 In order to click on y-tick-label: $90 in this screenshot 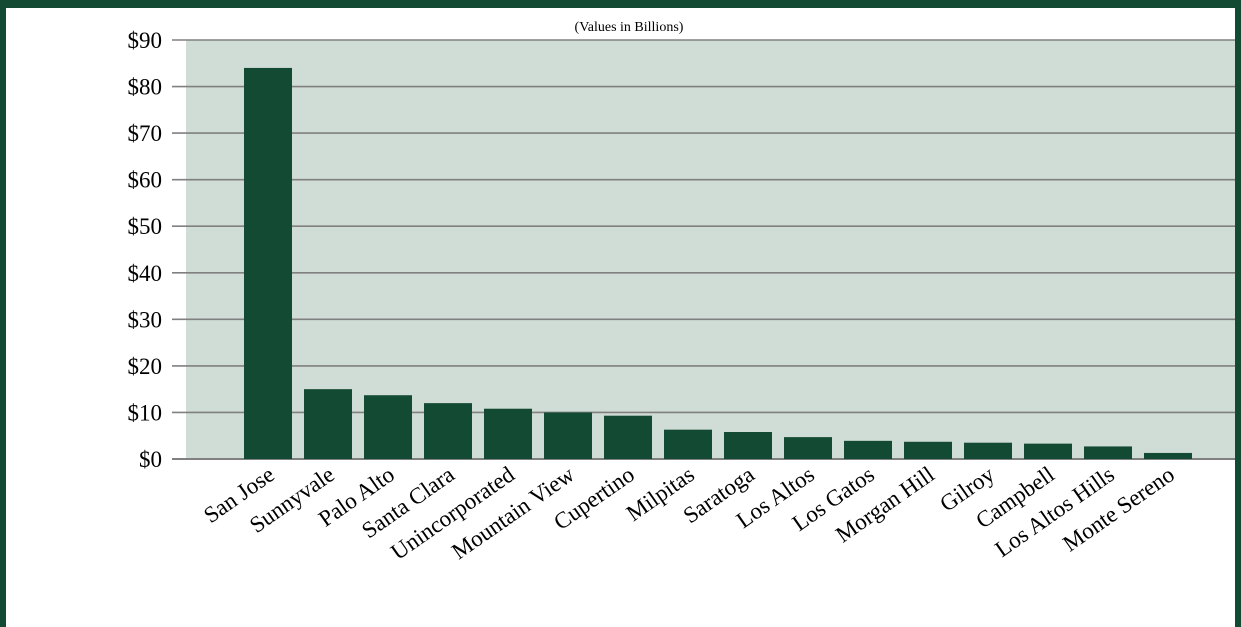, I will do `click(145, 40)`.